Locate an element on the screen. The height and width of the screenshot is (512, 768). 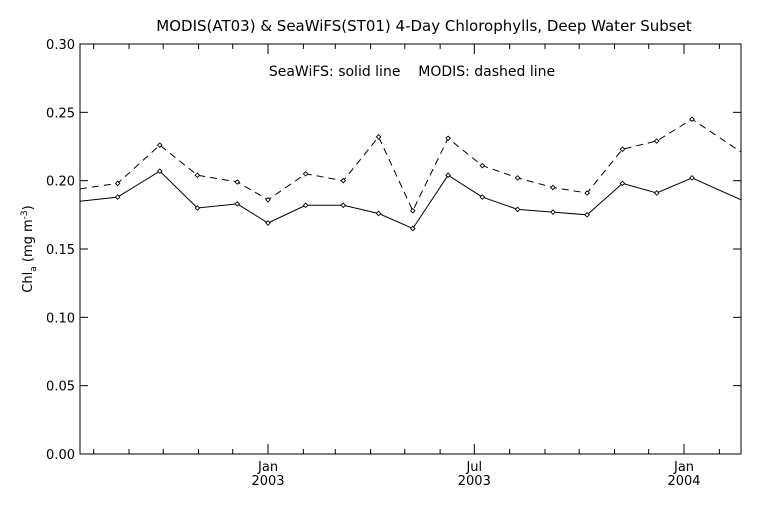
x-tick-year: 2004 is located at coordinates (683, 481).